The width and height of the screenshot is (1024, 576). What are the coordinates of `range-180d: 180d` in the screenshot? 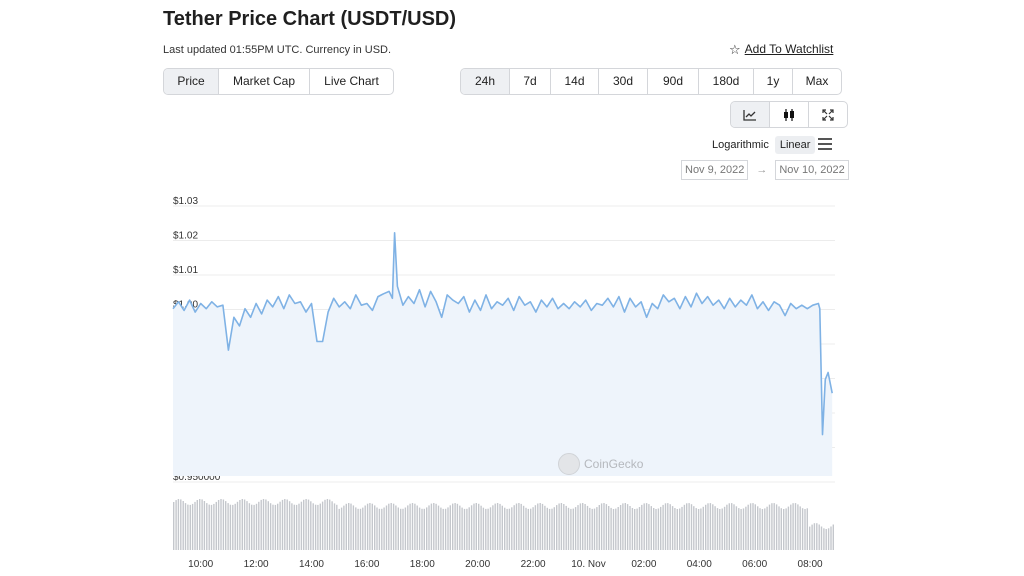 It's located at (726, 81).